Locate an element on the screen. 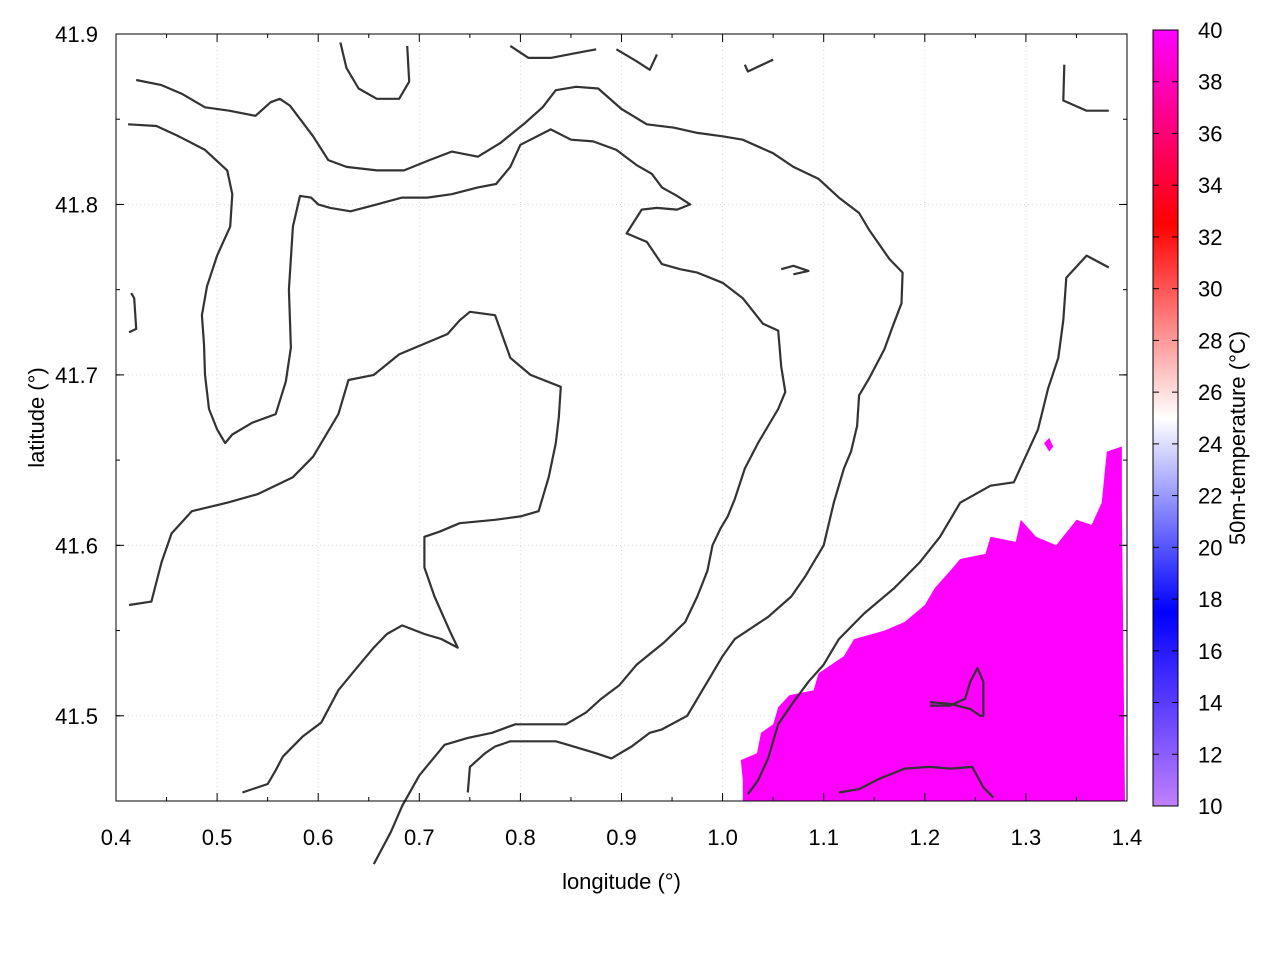  colorbar-tick-label: 38 is located at coordinates (1210, 82).